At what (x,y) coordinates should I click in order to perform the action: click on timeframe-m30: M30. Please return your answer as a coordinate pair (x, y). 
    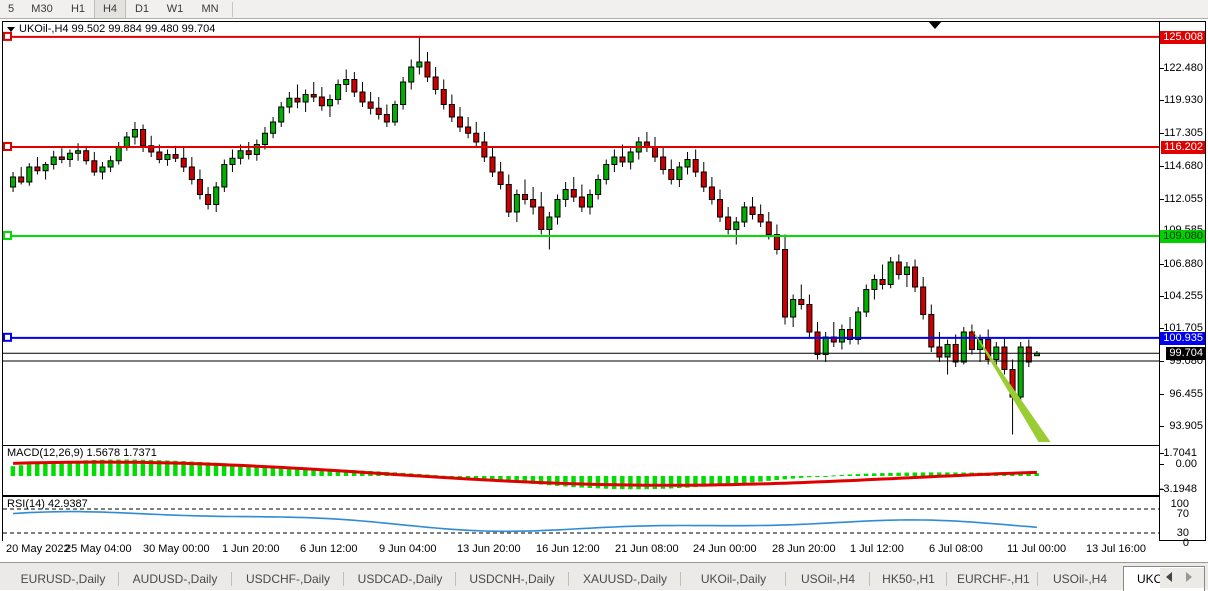
    Looking at the image, I should click on (42, 9).